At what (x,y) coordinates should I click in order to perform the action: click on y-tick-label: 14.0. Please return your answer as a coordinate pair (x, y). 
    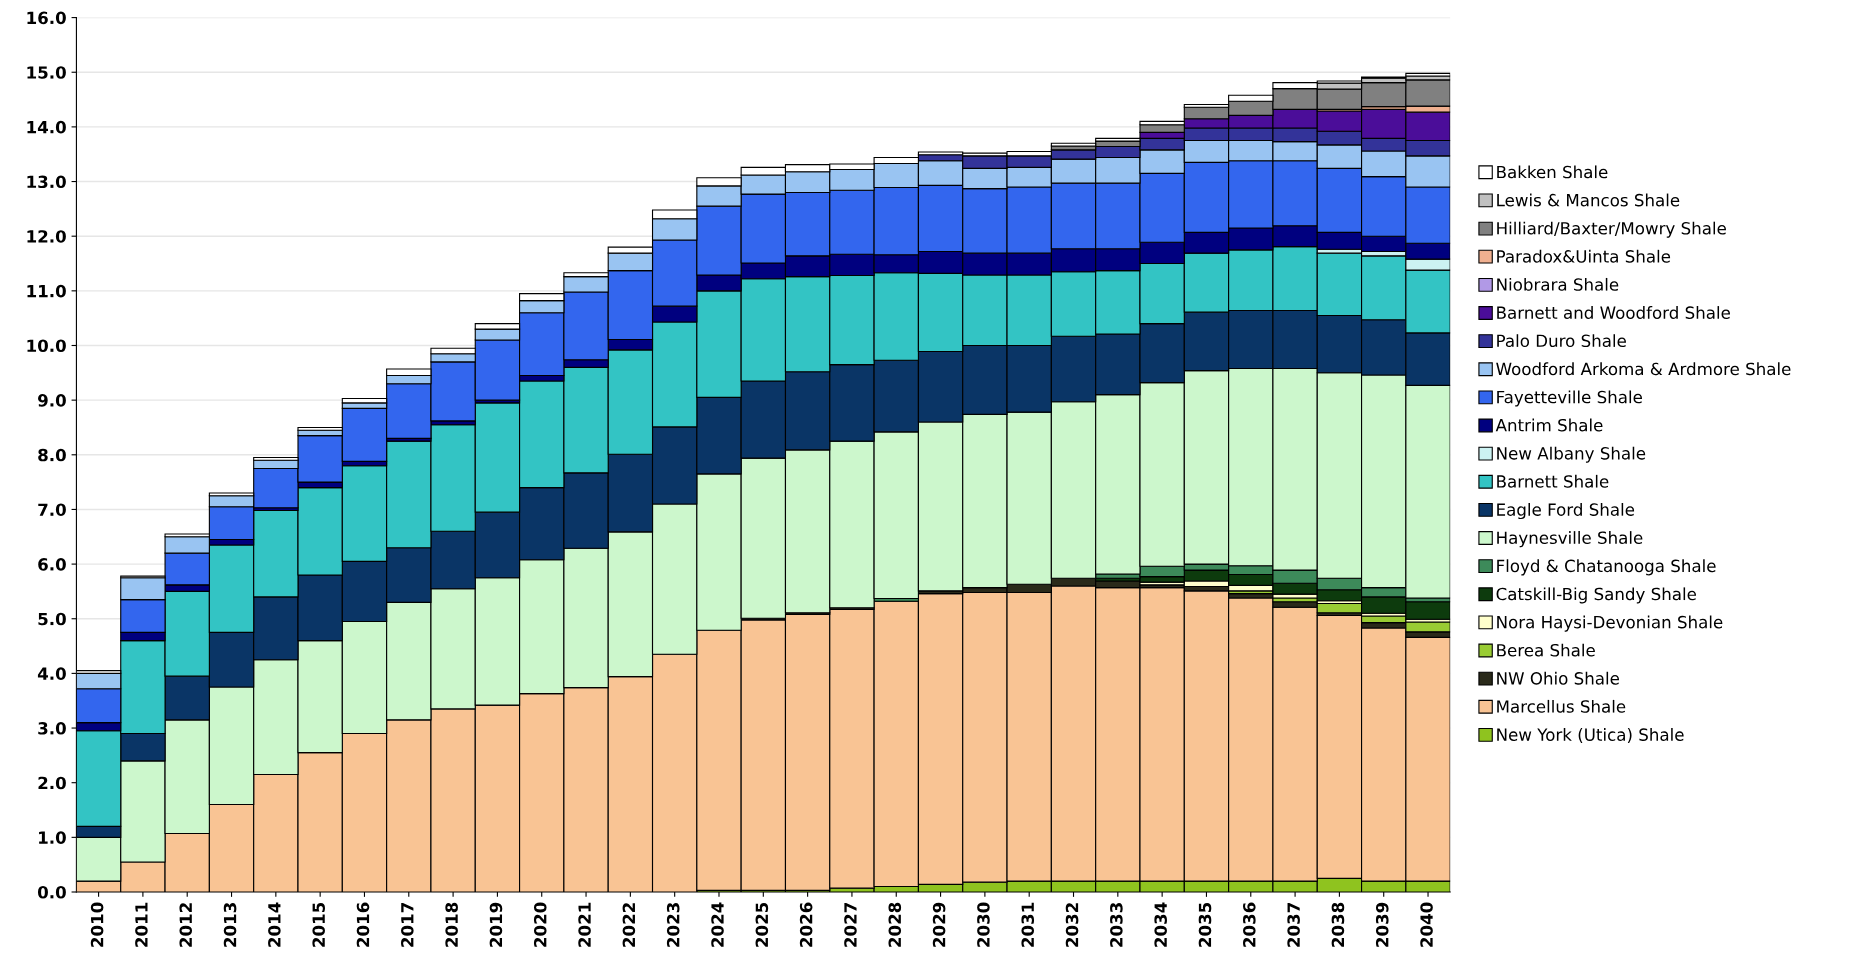
    Looking at the image, I should click on (46, 127).